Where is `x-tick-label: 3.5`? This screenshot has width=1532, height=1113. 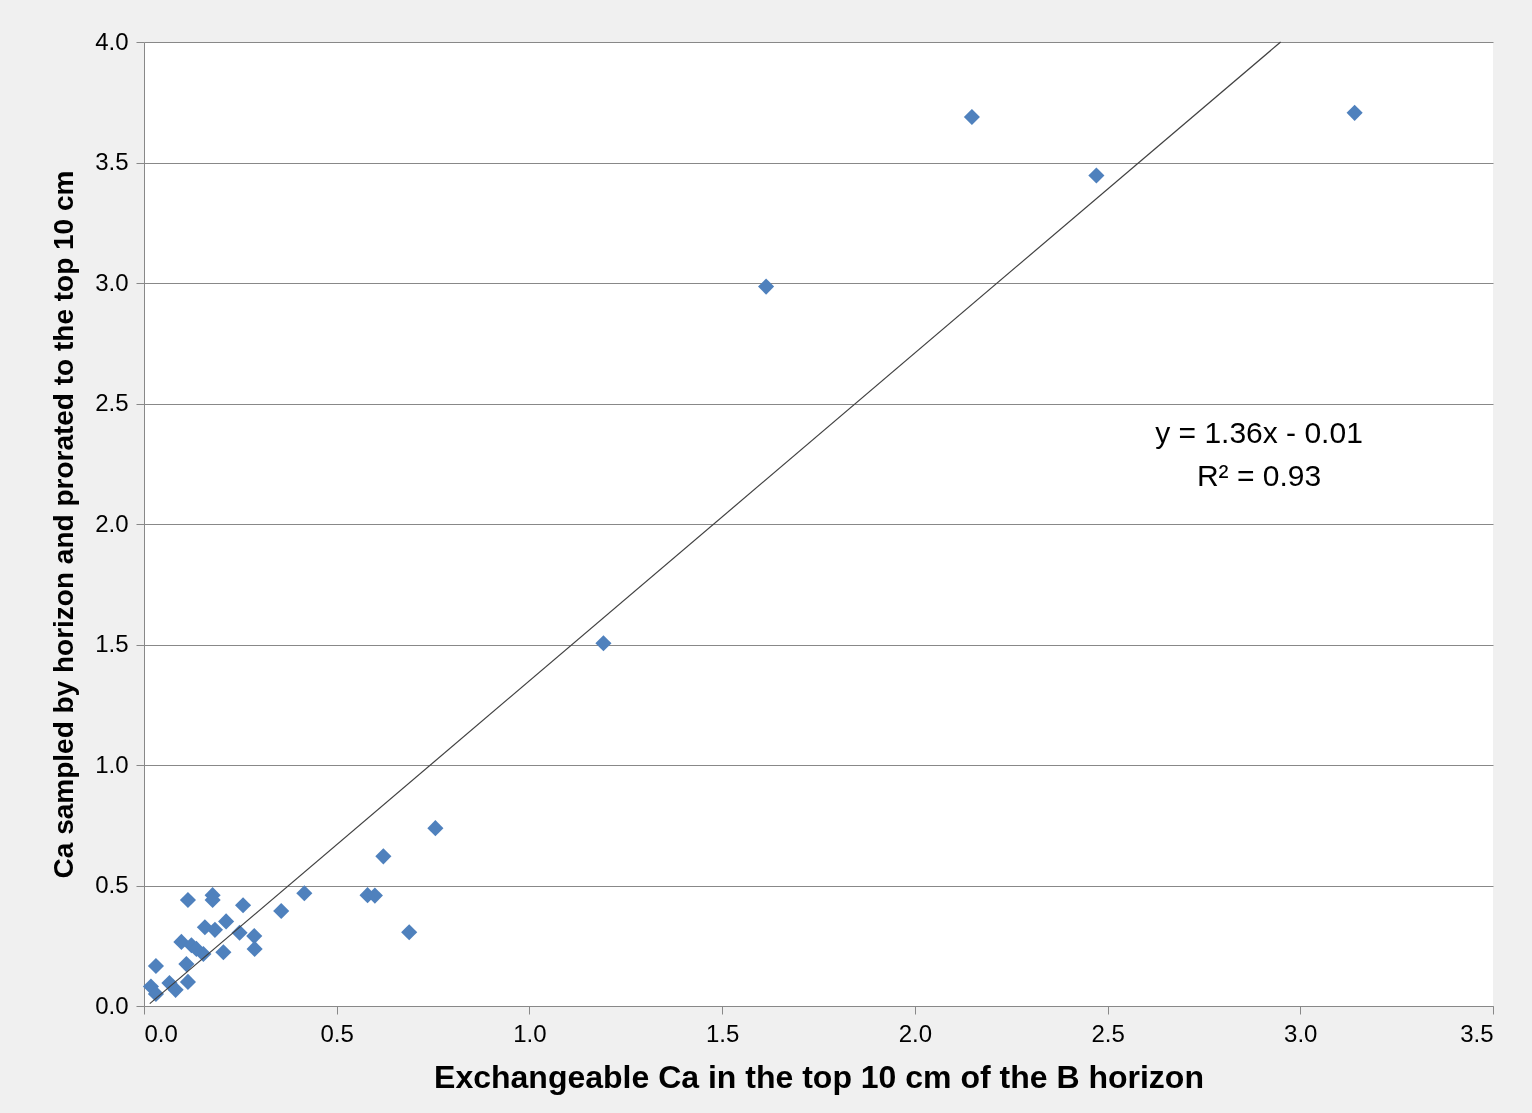
x-tick-label: 3.5 is located at coordinates (1477, 1033).